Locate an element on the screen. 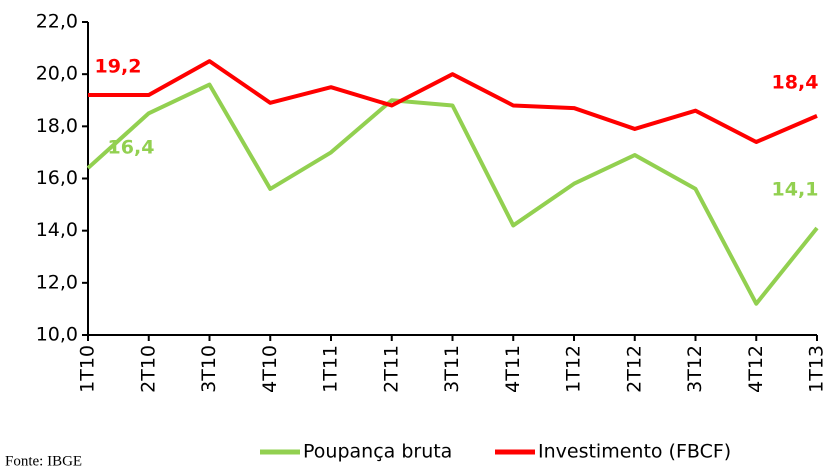  legend-label: Investimento (FBCF) is located at coordinates (634, 452).